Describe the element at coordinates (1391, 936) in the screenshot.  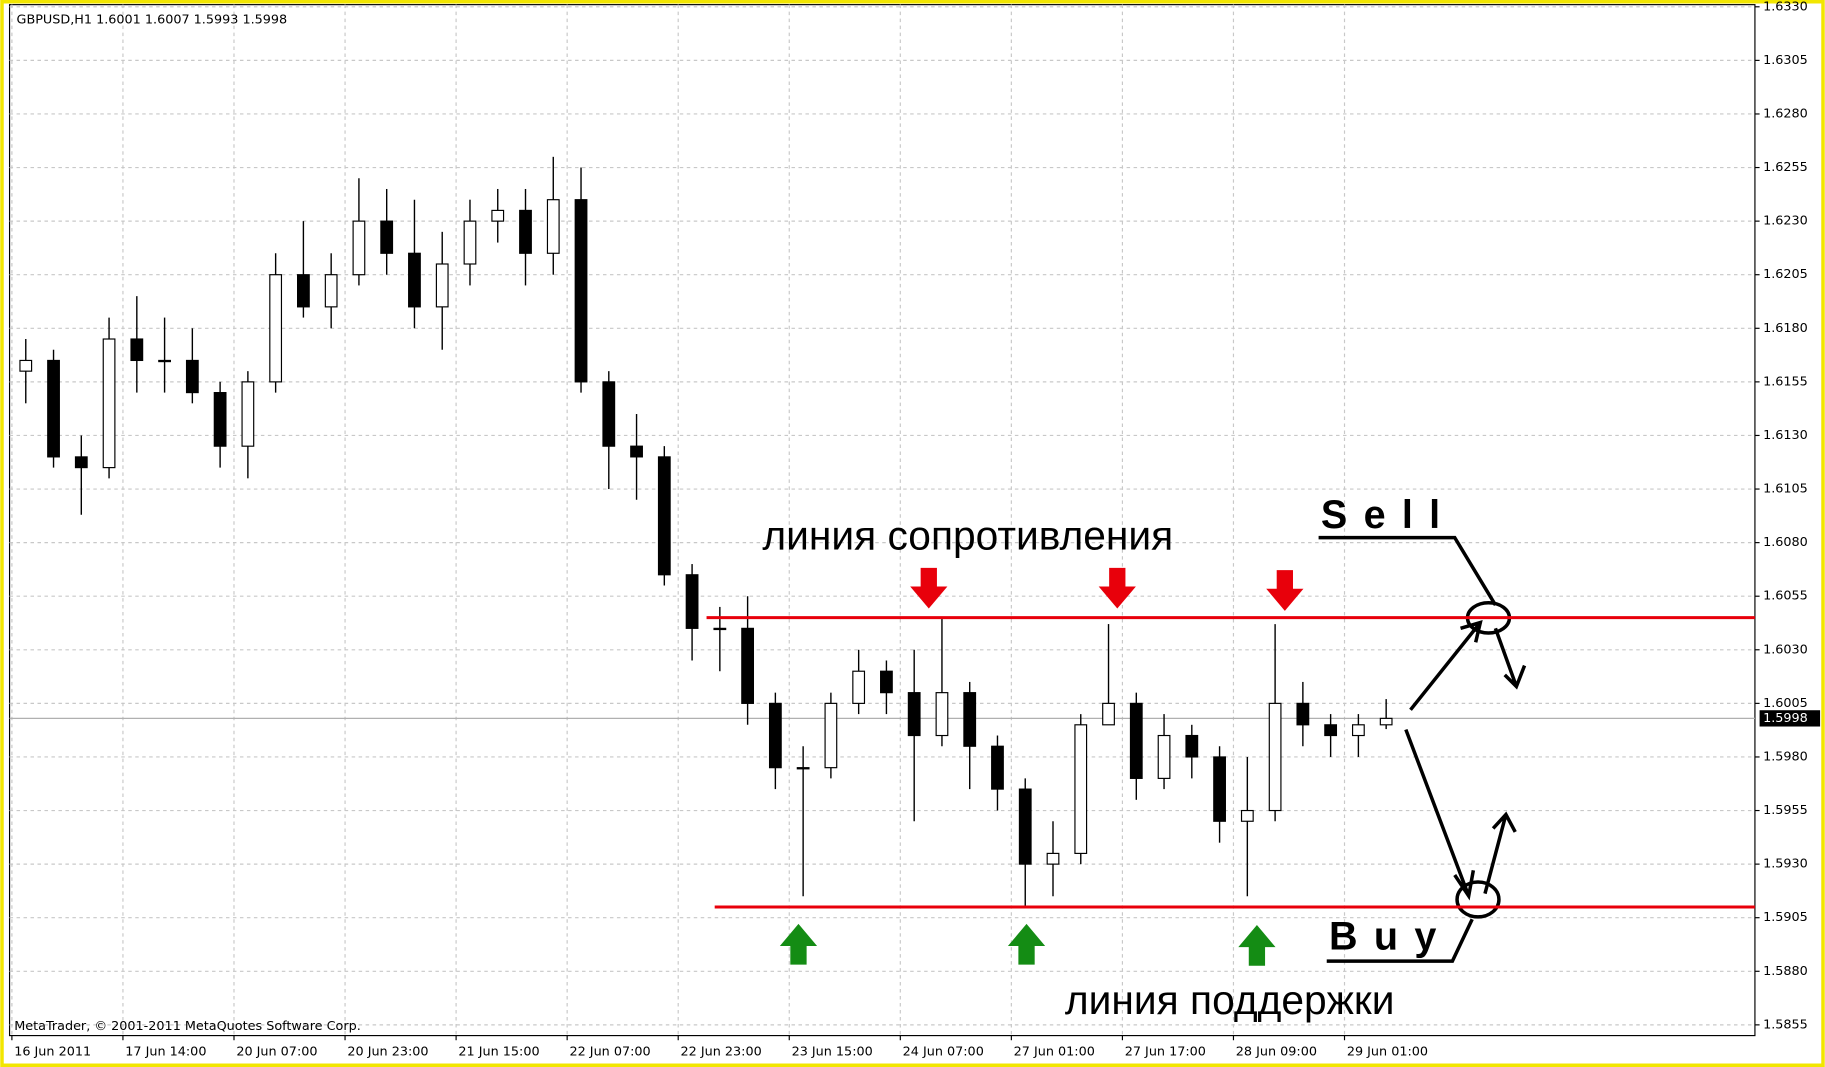
I see `buy-label: Buy` at that location.